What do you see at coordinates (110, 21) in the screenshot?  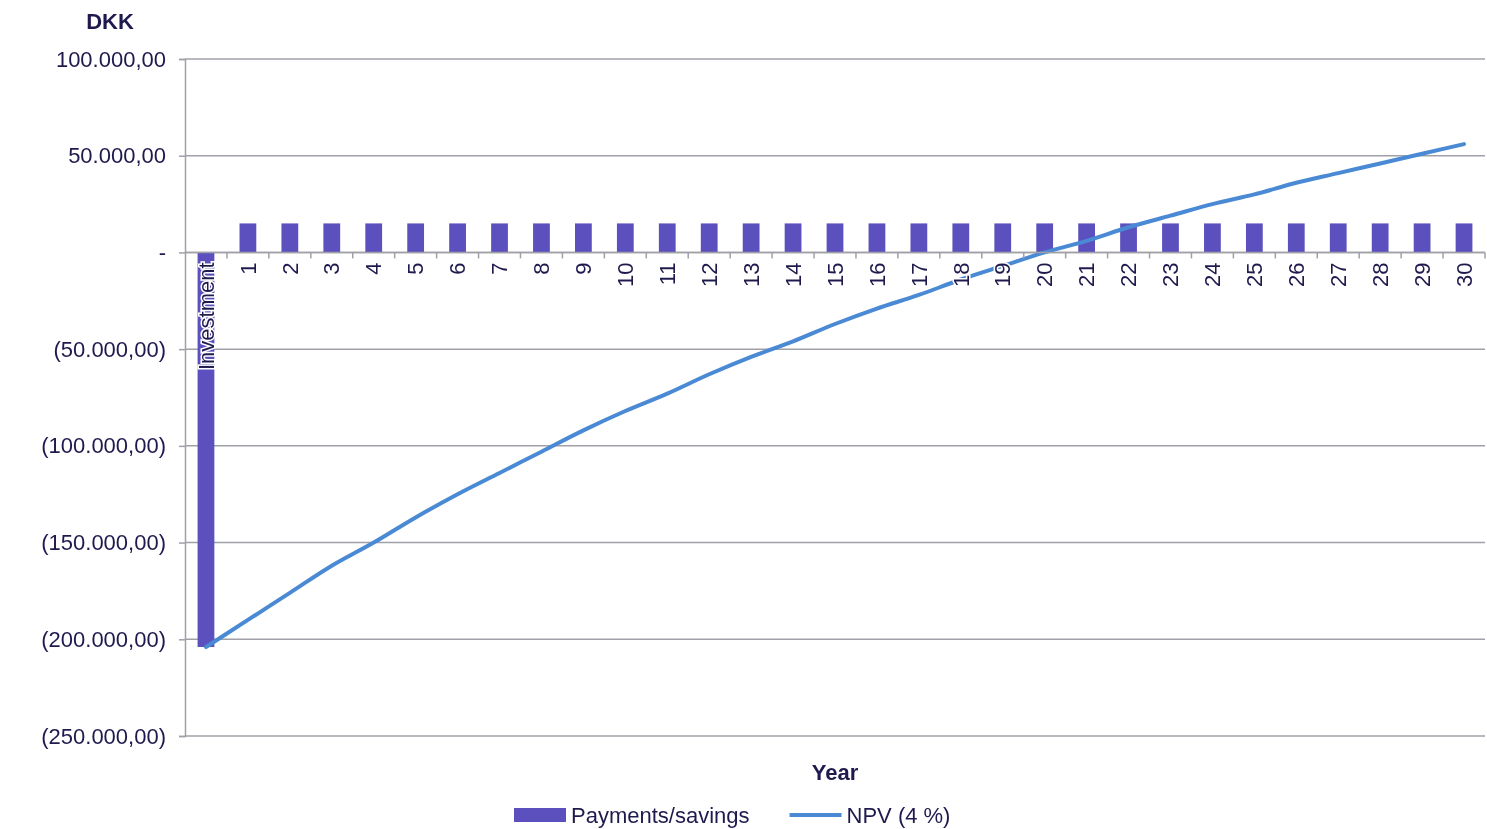 I see `y-axis-title: DKK` at bounding box center [110, 21].